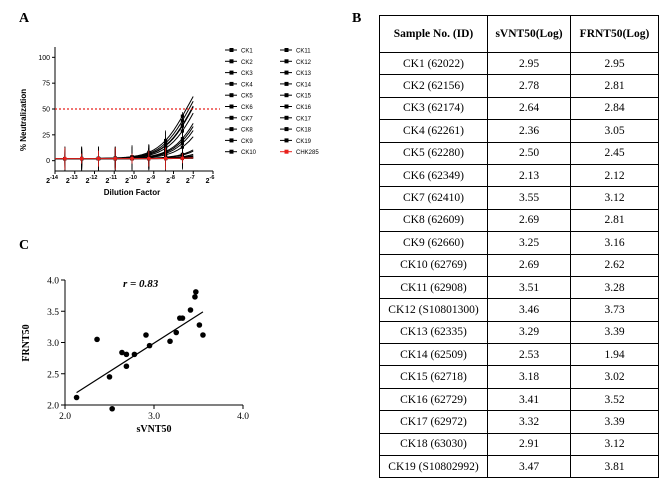 Image resolution: width=669 pixels, height=478 pixels. I want to click on table-cell-sample: CK8 (62609), so click(434, 220).